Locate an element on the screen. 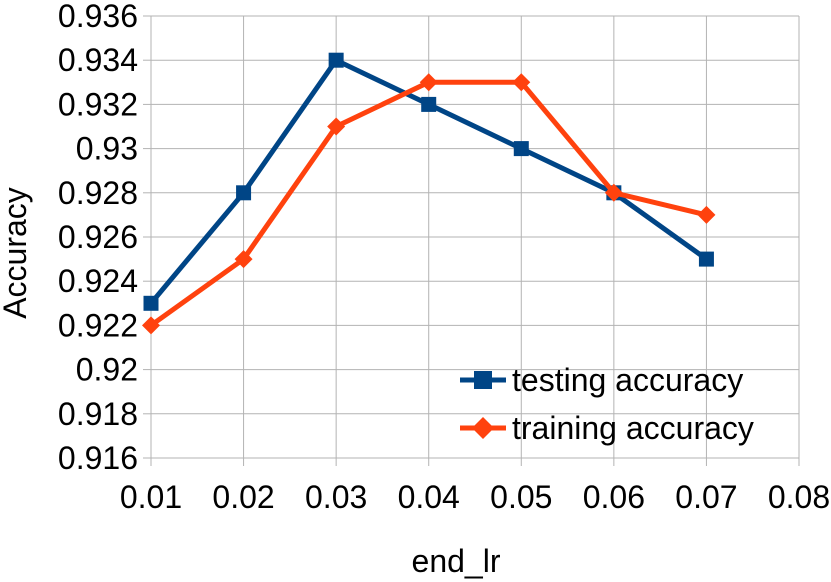 This screenshot has width=831, height=582. legend-label-testing-accuracy: testing accuracy is located at coordinates (627, 380).